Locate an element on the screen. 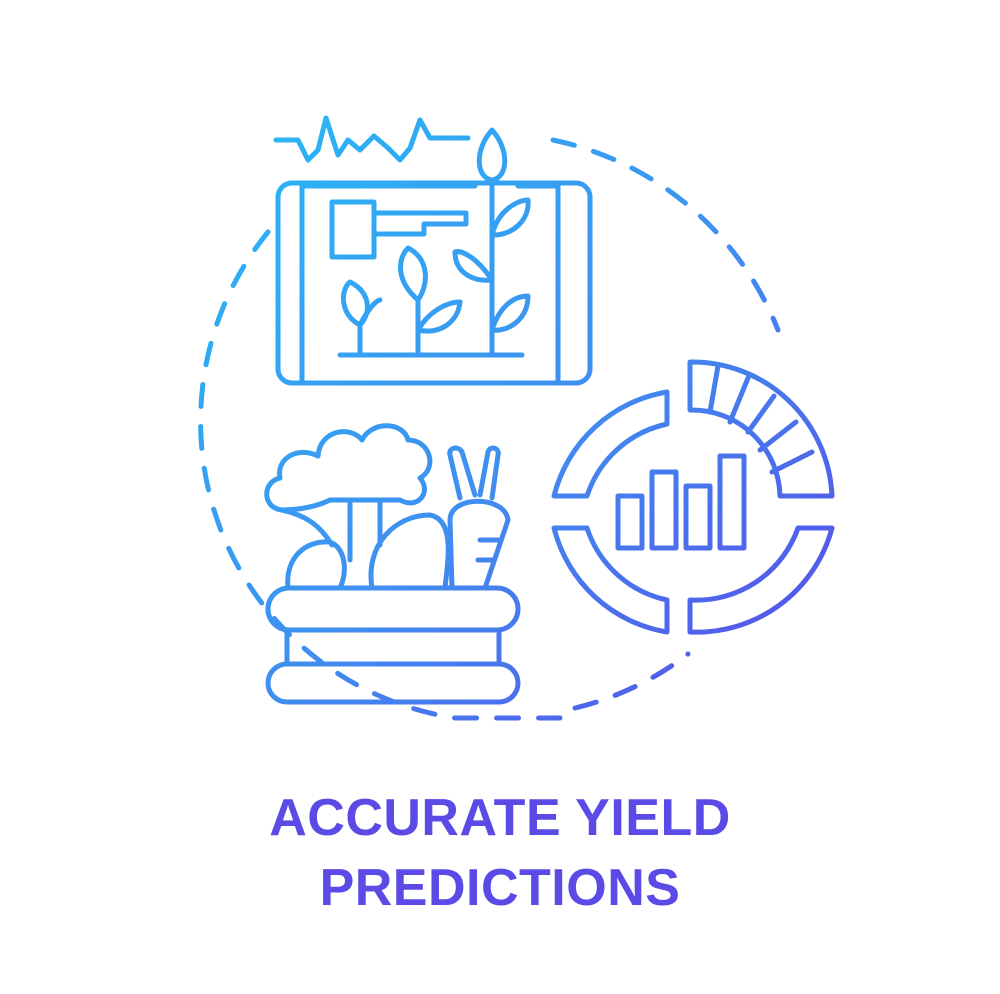 The width and height of the screenshot is (1000, 994). donut-bar-chart-icon is located at coordinates (693, 497).